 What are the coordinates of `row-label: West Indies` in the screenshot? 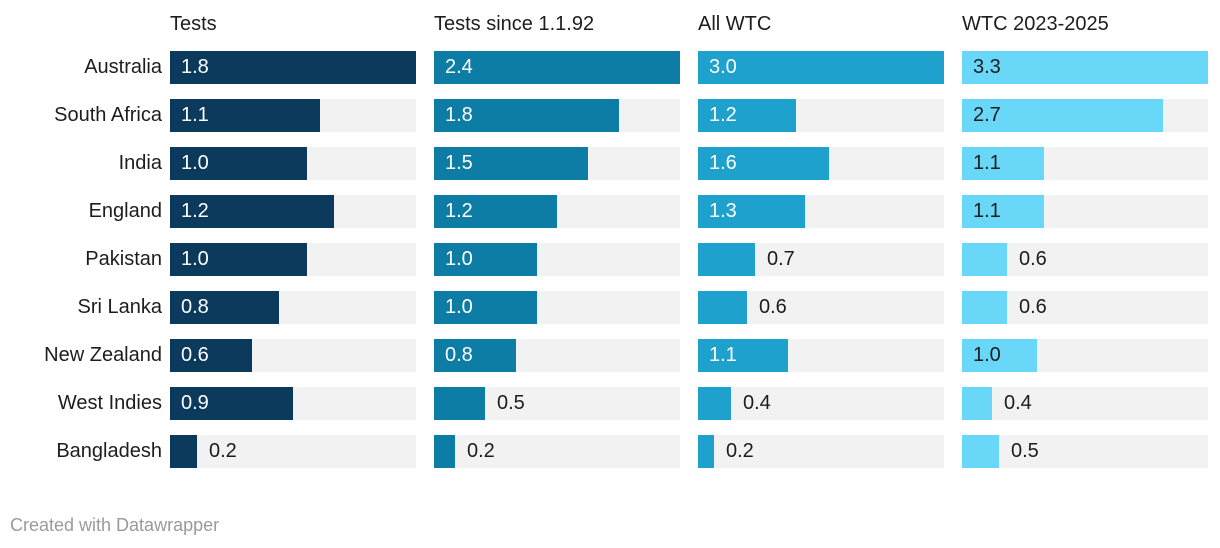 It's located at (109, 403).